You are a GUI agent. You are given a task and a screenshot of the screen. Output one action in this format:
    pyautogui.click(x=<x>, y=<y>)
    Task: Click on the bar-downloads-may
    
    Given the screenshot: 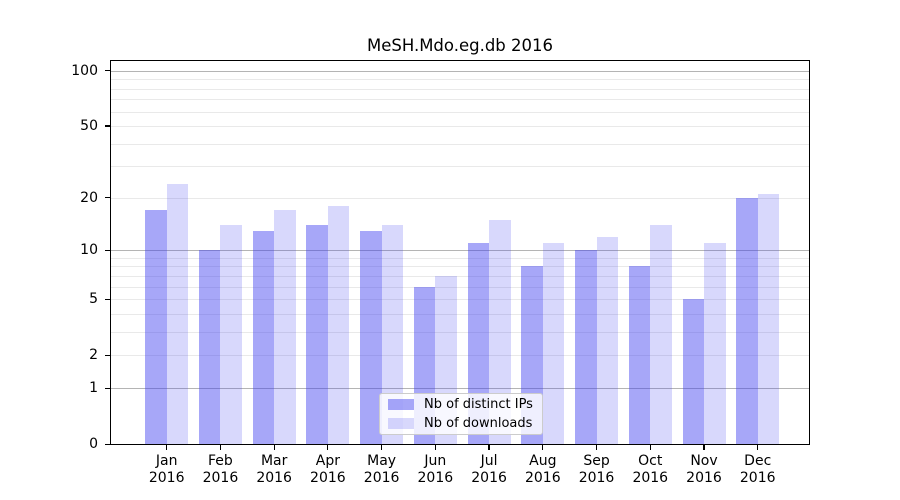 What is the action you would take?
    pyautogui.click(x=392, y=335)
    